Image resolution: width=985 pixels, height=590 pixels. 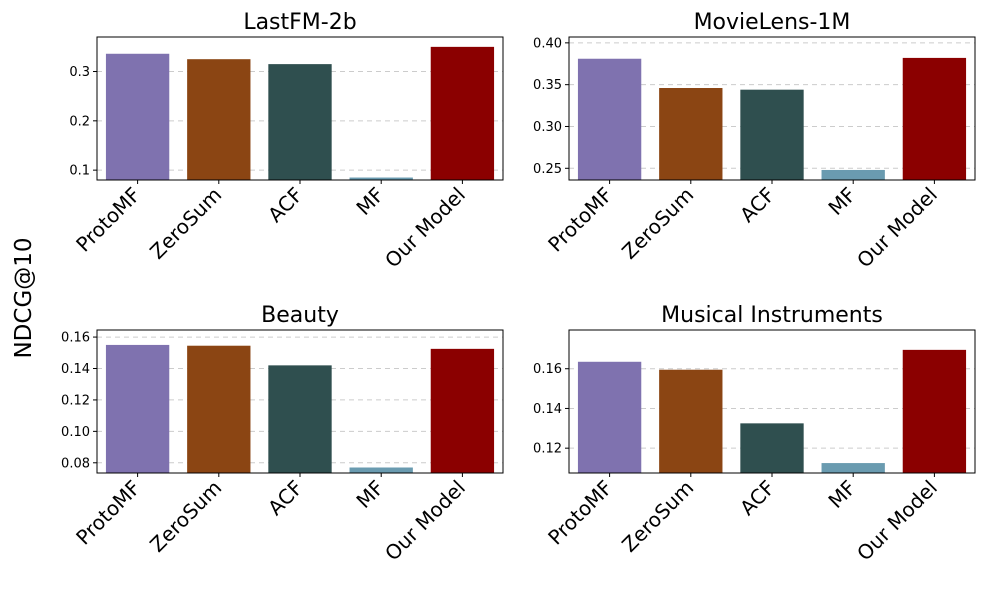 I want to click on y-tick-label: 0.3, so click(x=79, y=72).